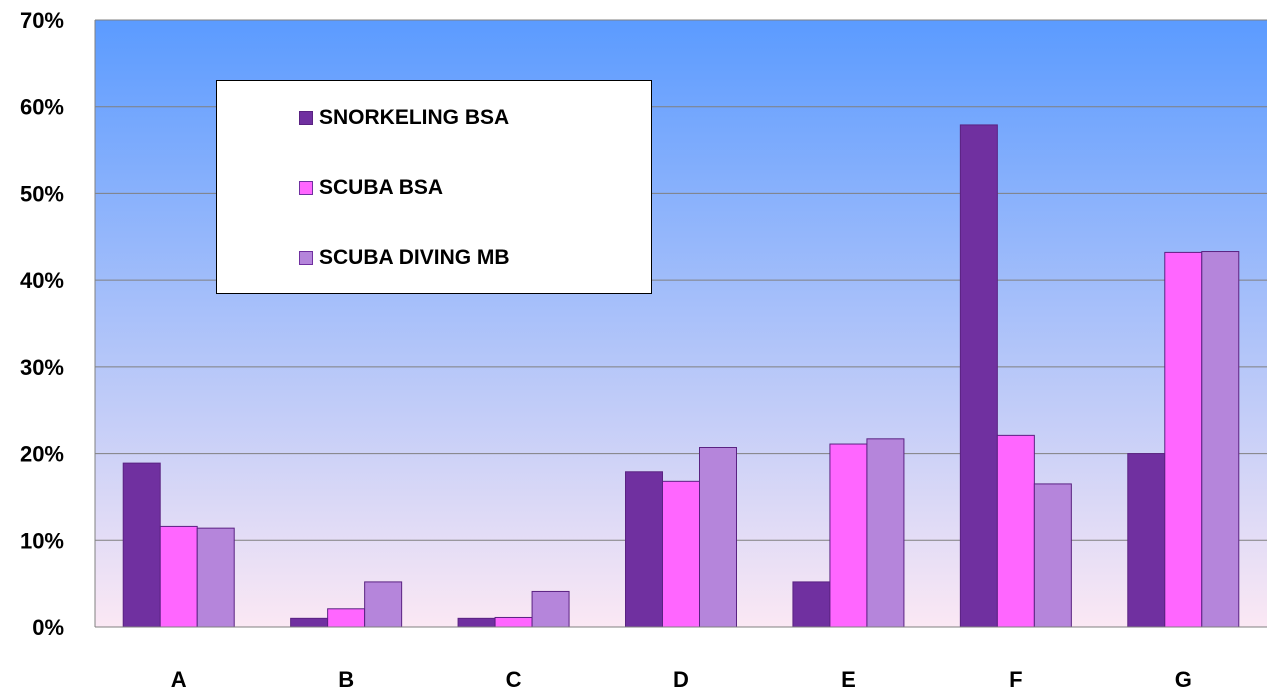 Image resolution: width=1267 pixels, height=696 pixels. What do you see at coordinates (848, 679) in the screenshot?
I see `x-tick-label: E` at bounding box center [848, 679].